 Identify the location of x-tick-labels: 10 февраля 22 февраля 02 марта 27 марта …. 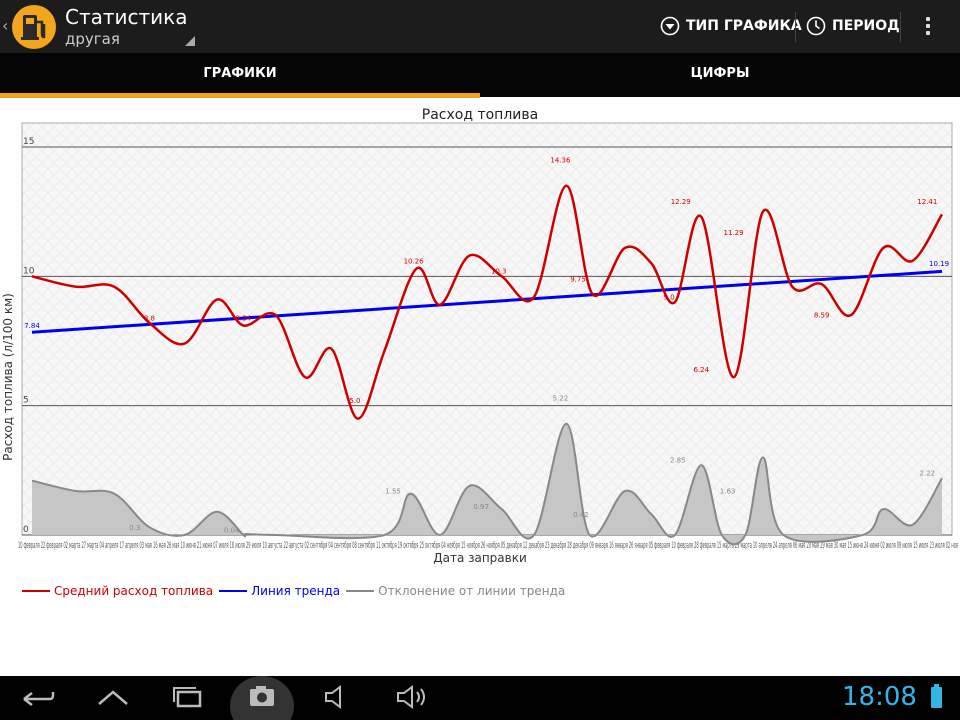
(488, 546).